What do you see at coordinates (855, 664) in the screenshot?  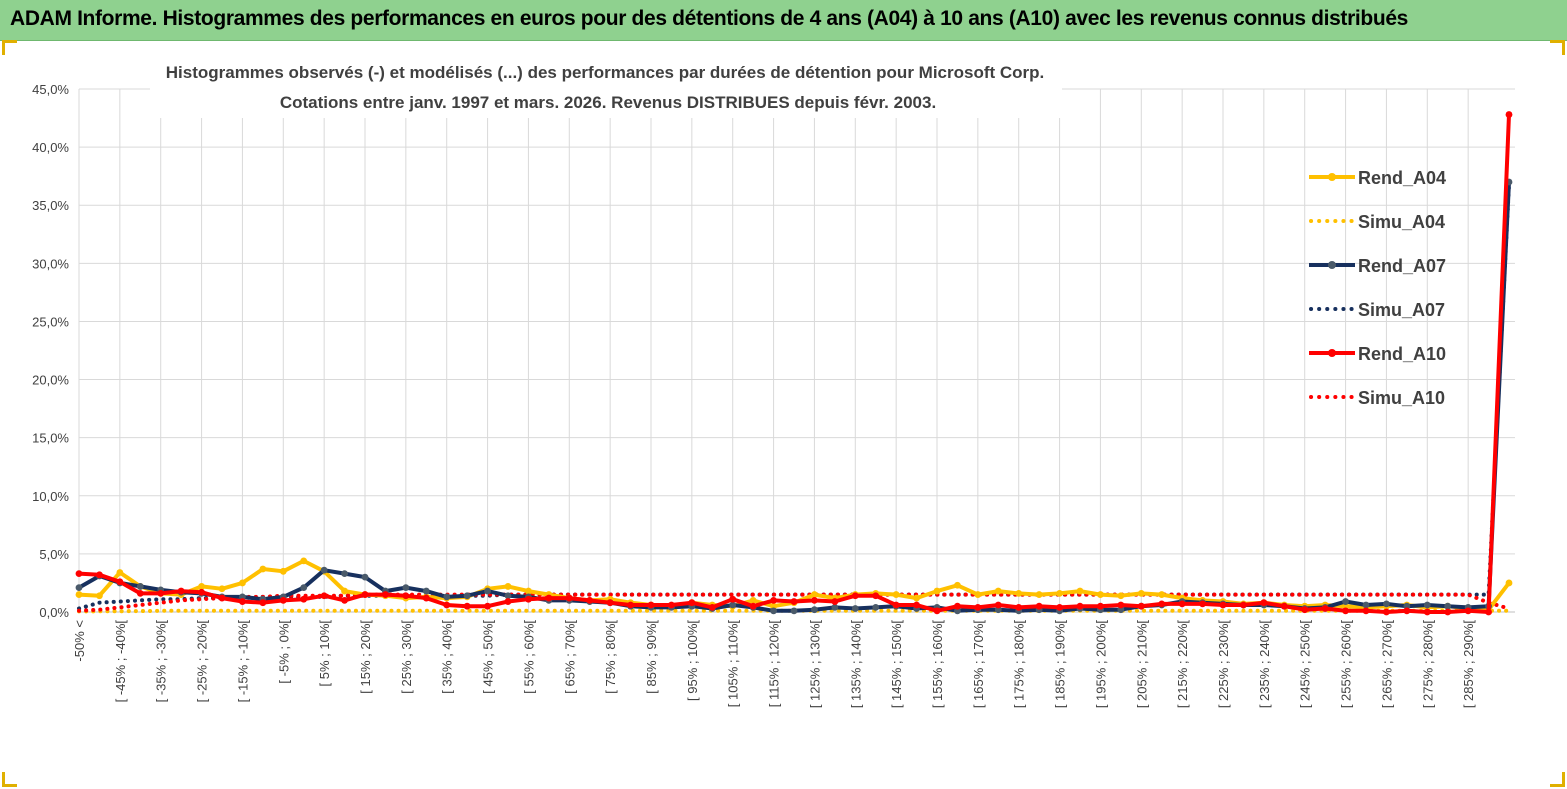 I see `x-tick-label: [ 135% ; 140%[` at bounding box center [855, 664].